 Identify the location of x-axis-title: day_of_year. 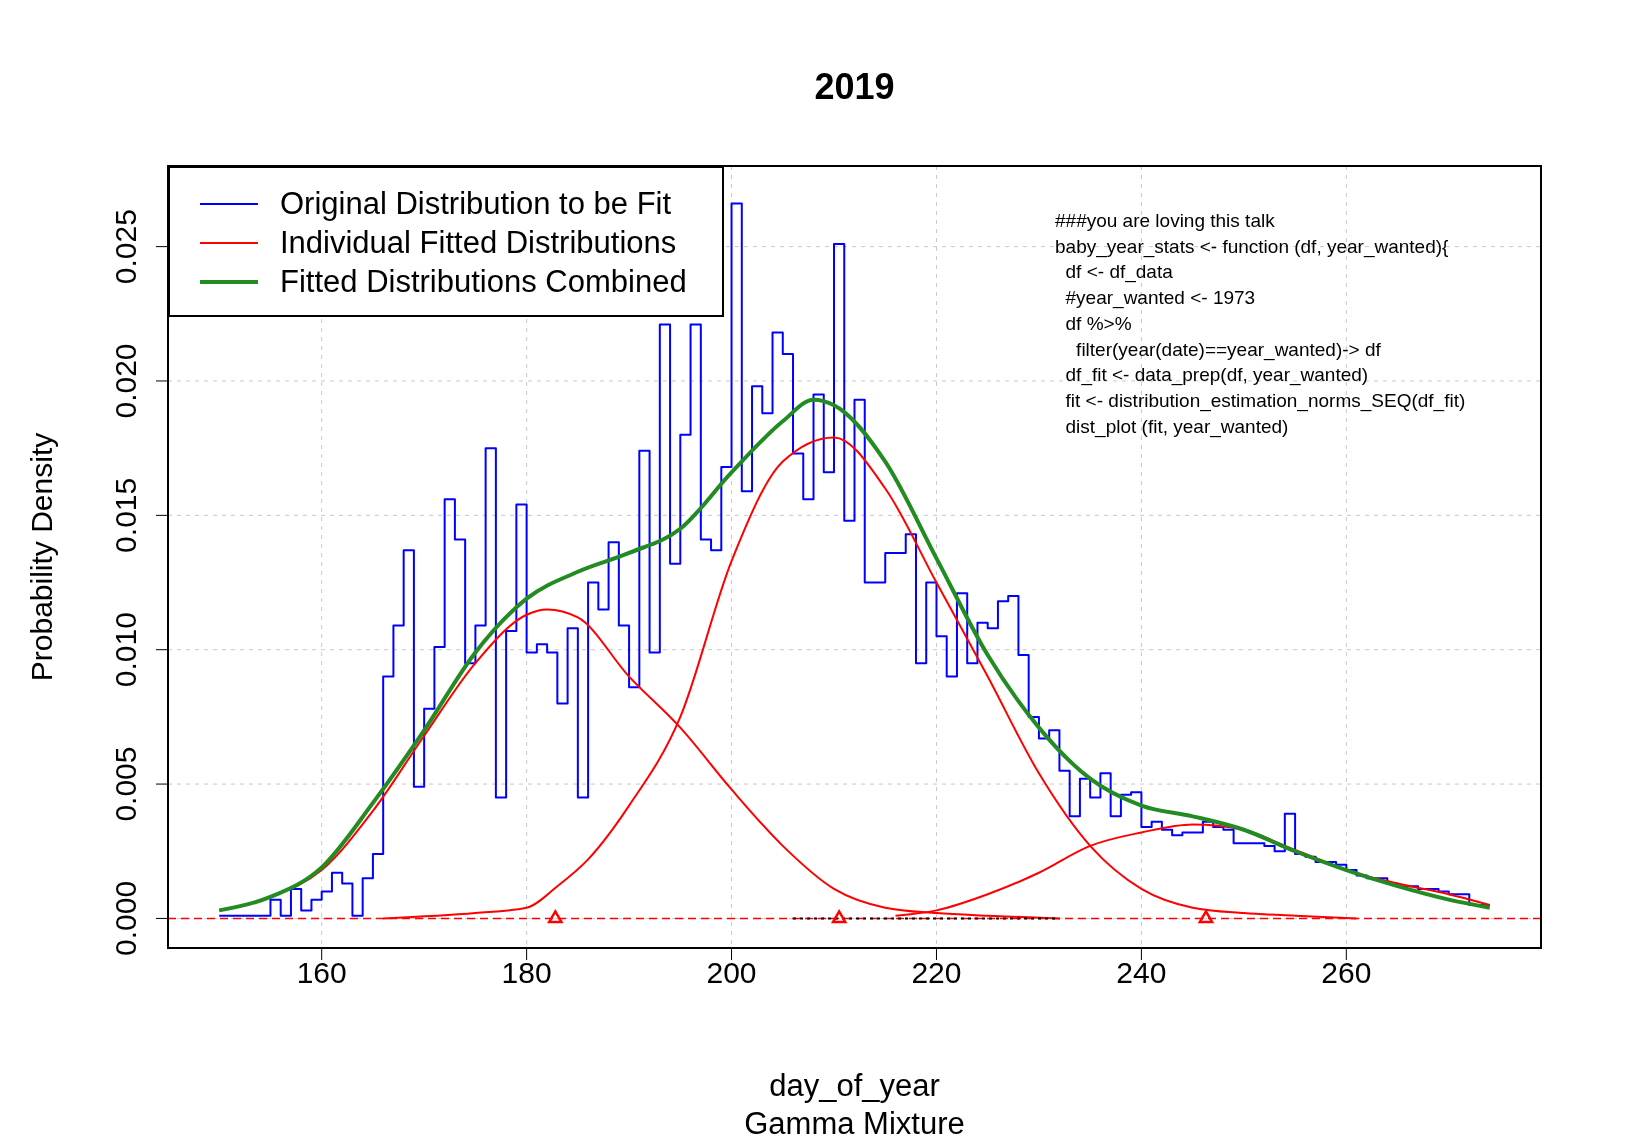
(854, 1086).